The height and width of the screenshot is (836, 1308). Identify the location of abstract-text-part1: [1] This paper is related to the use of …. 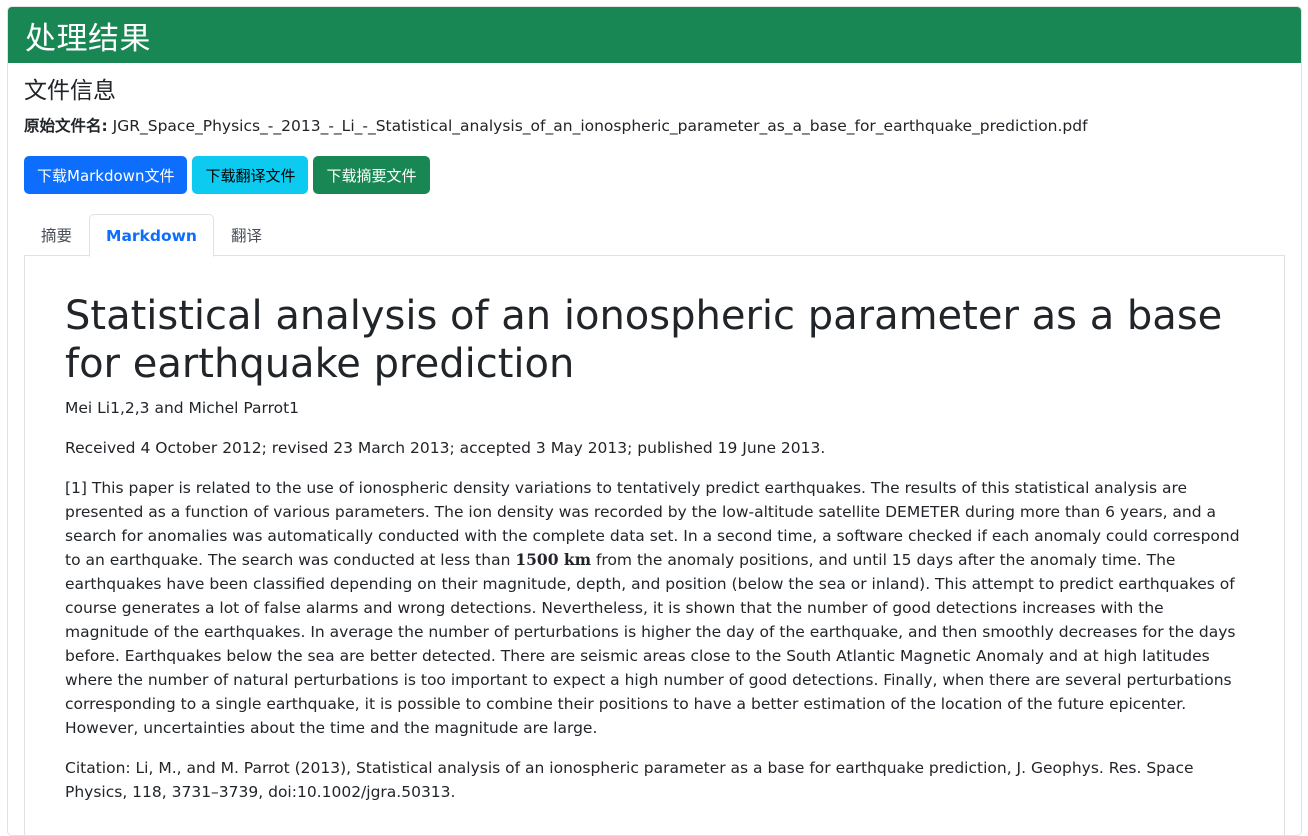
(652, 524).